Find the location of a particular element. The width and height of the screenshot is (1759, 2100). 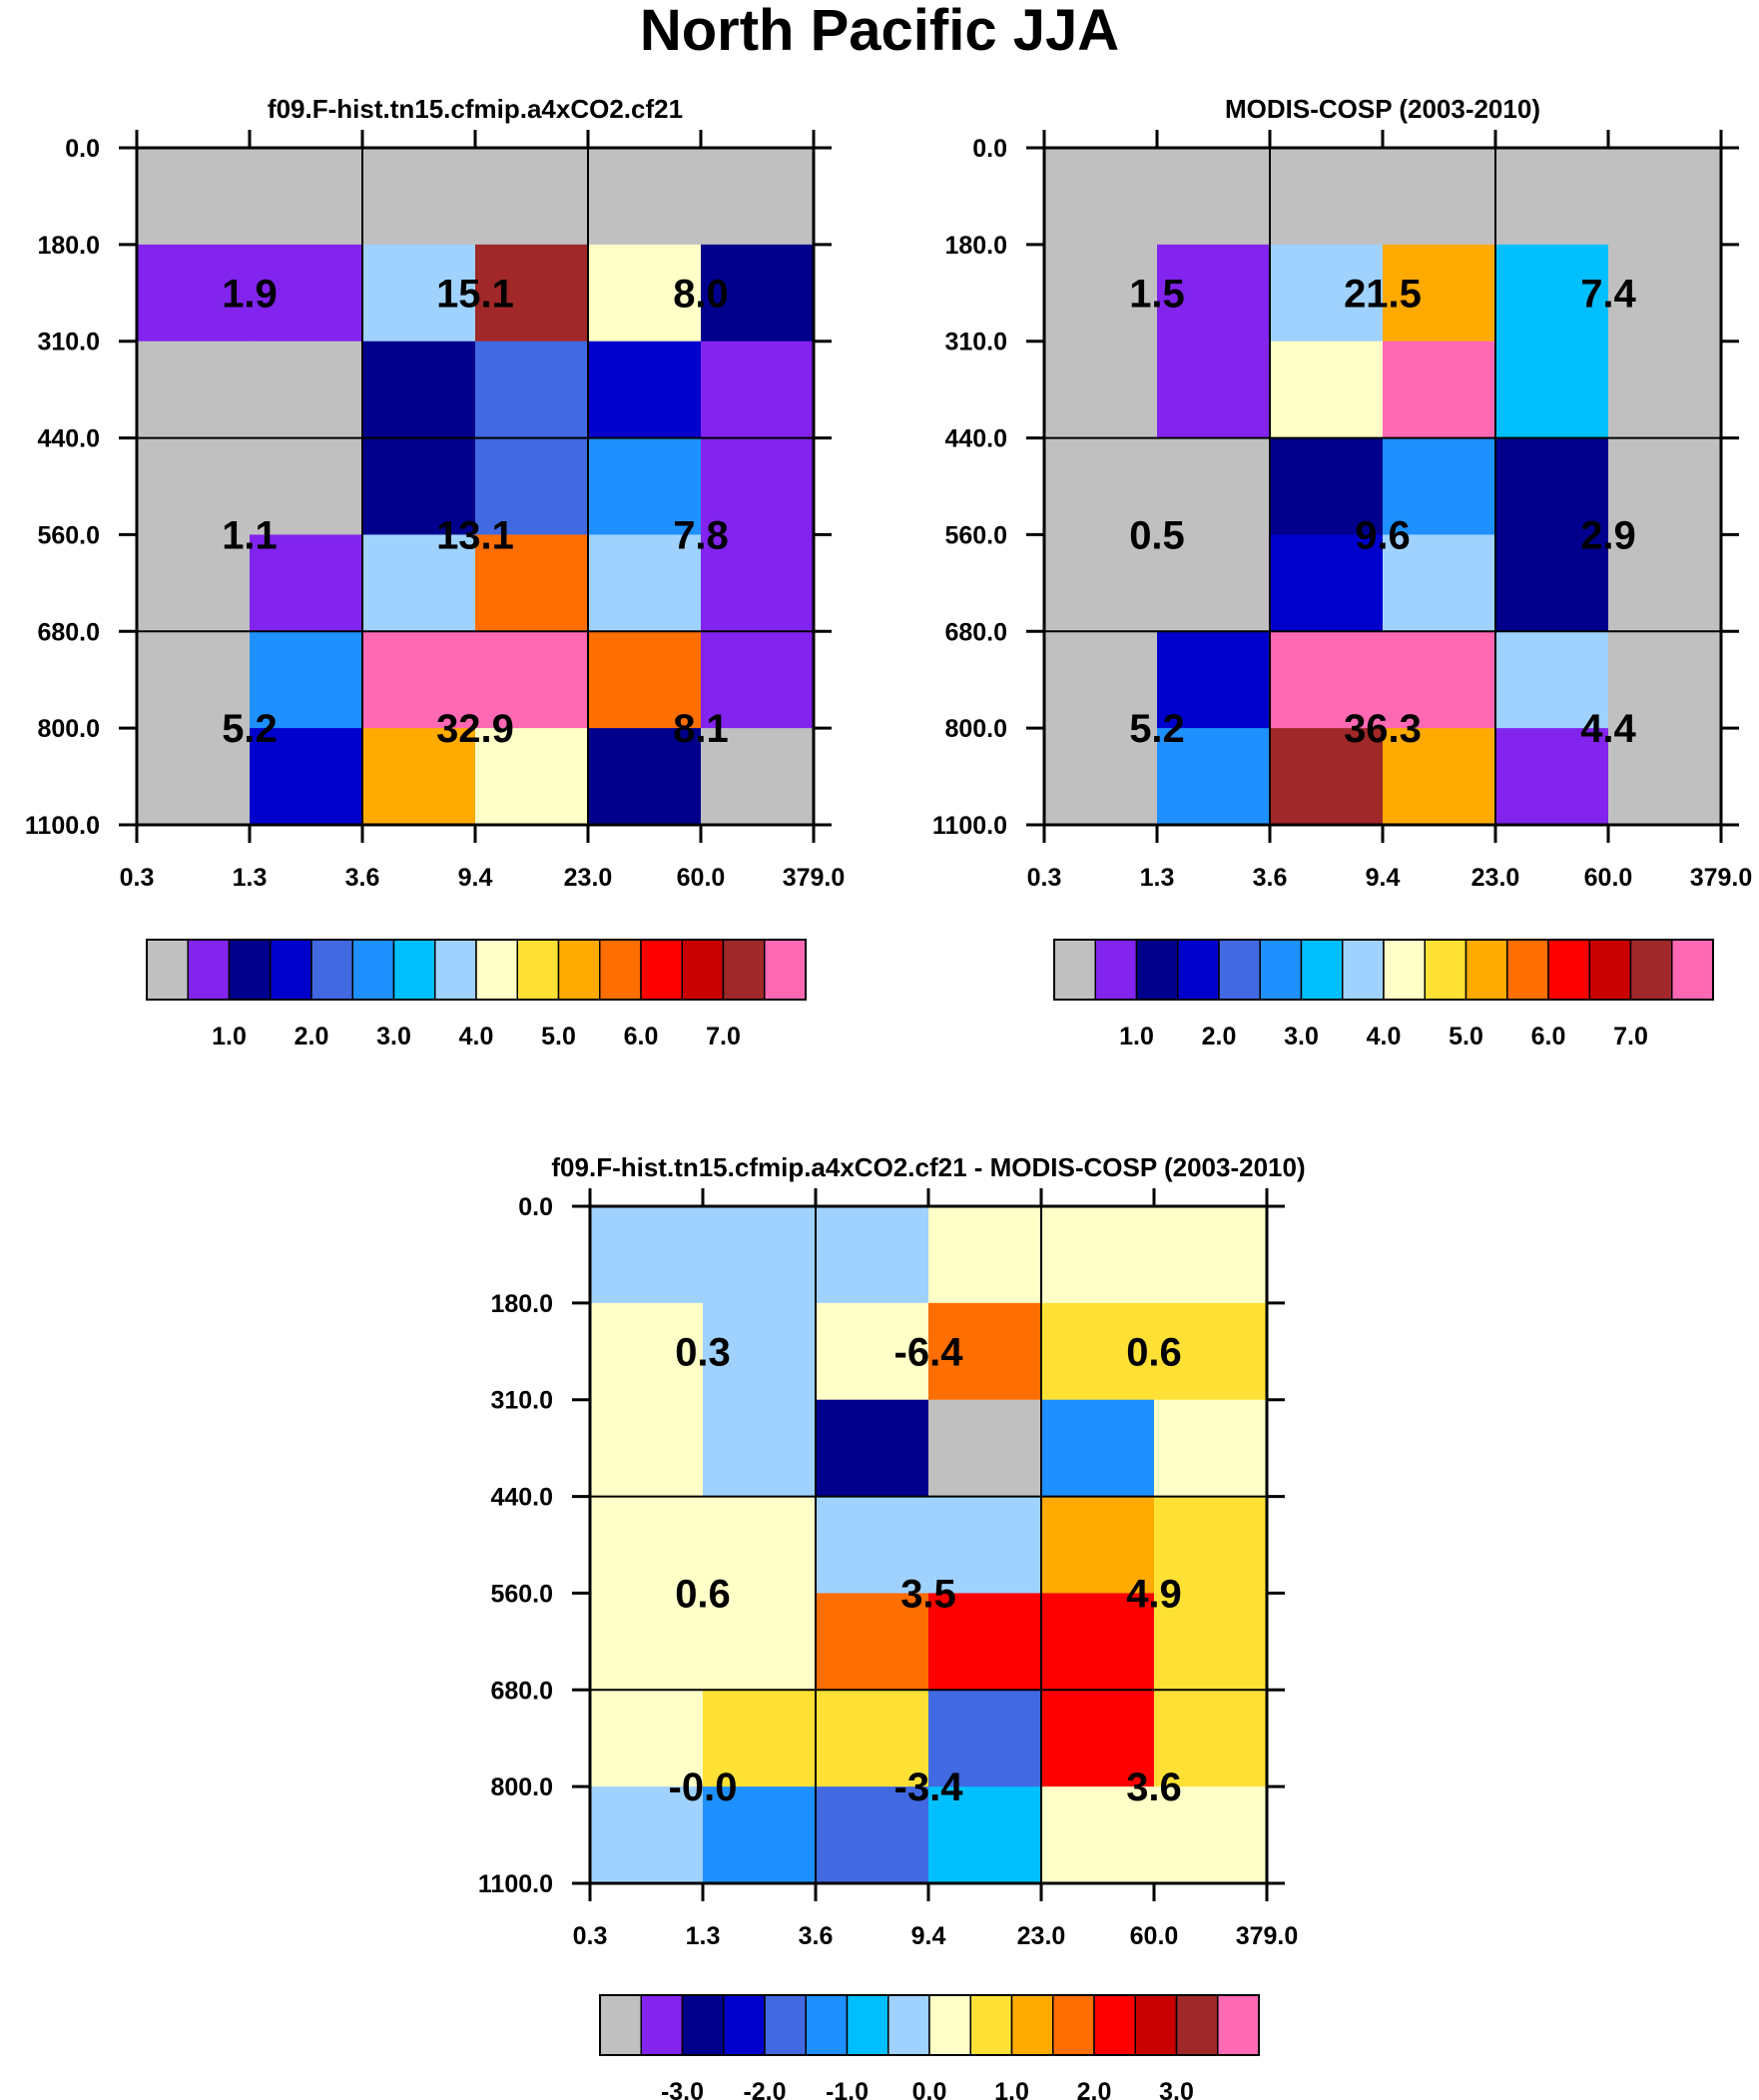

cell-value-label: 3.6 is located at coordinates (1154, 1787).